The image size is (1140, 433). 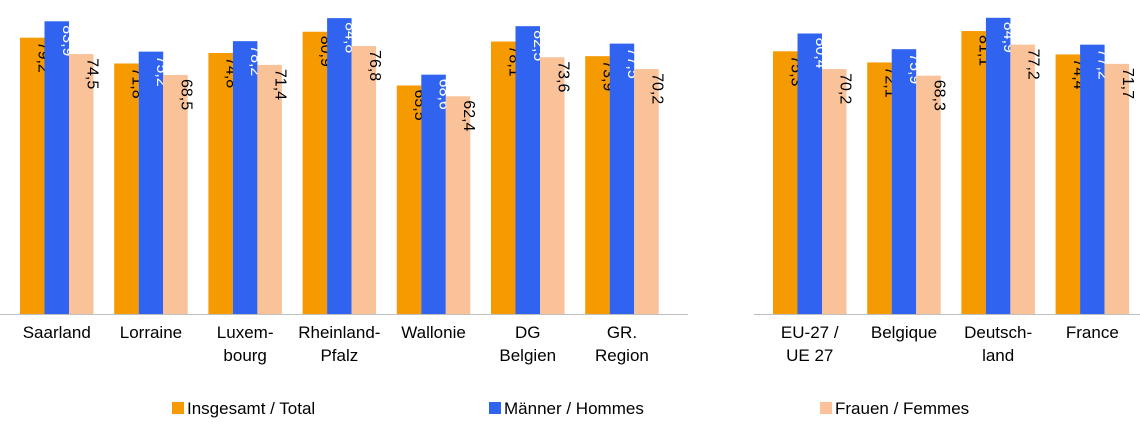 I want to click on data-label: 84,8, so click(x=349, y=37).